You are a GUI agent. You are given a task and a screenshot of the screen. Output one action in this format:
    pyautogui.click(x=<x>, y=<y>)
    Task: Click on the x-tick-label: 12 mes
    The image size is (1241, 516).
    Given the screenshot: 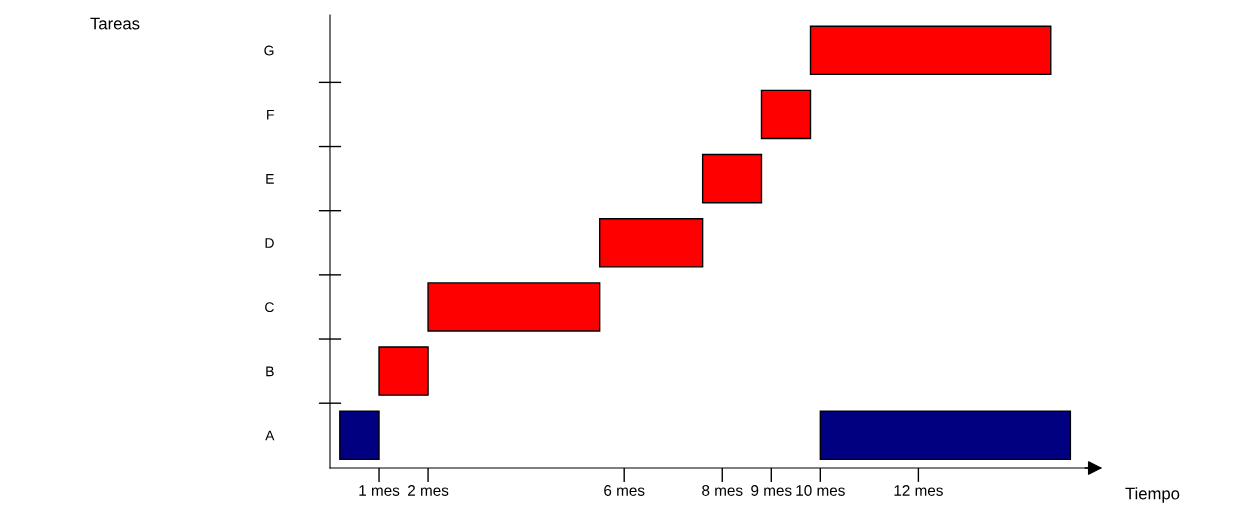 What is the action you would take?
    pyautogui.click(x=918, y=490)
    